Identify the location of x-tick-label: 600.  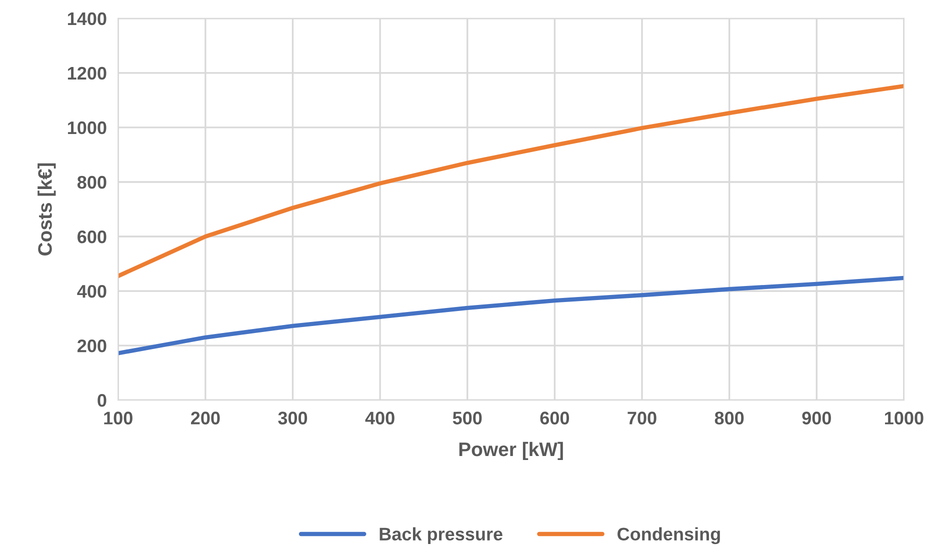
(555, 418).